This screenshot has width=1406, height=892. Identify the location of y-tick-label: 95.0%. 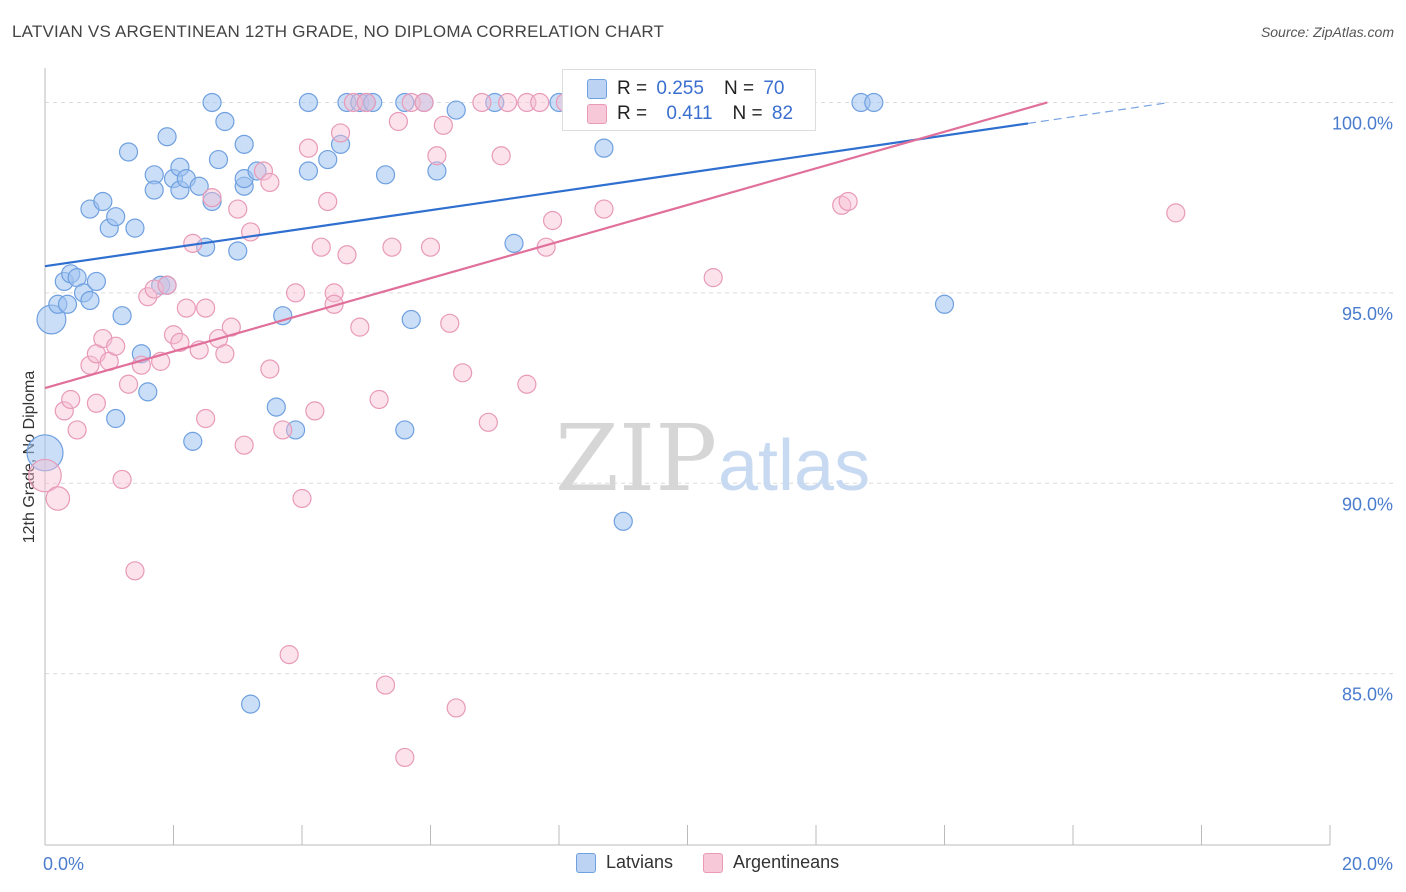
(1367, 314).